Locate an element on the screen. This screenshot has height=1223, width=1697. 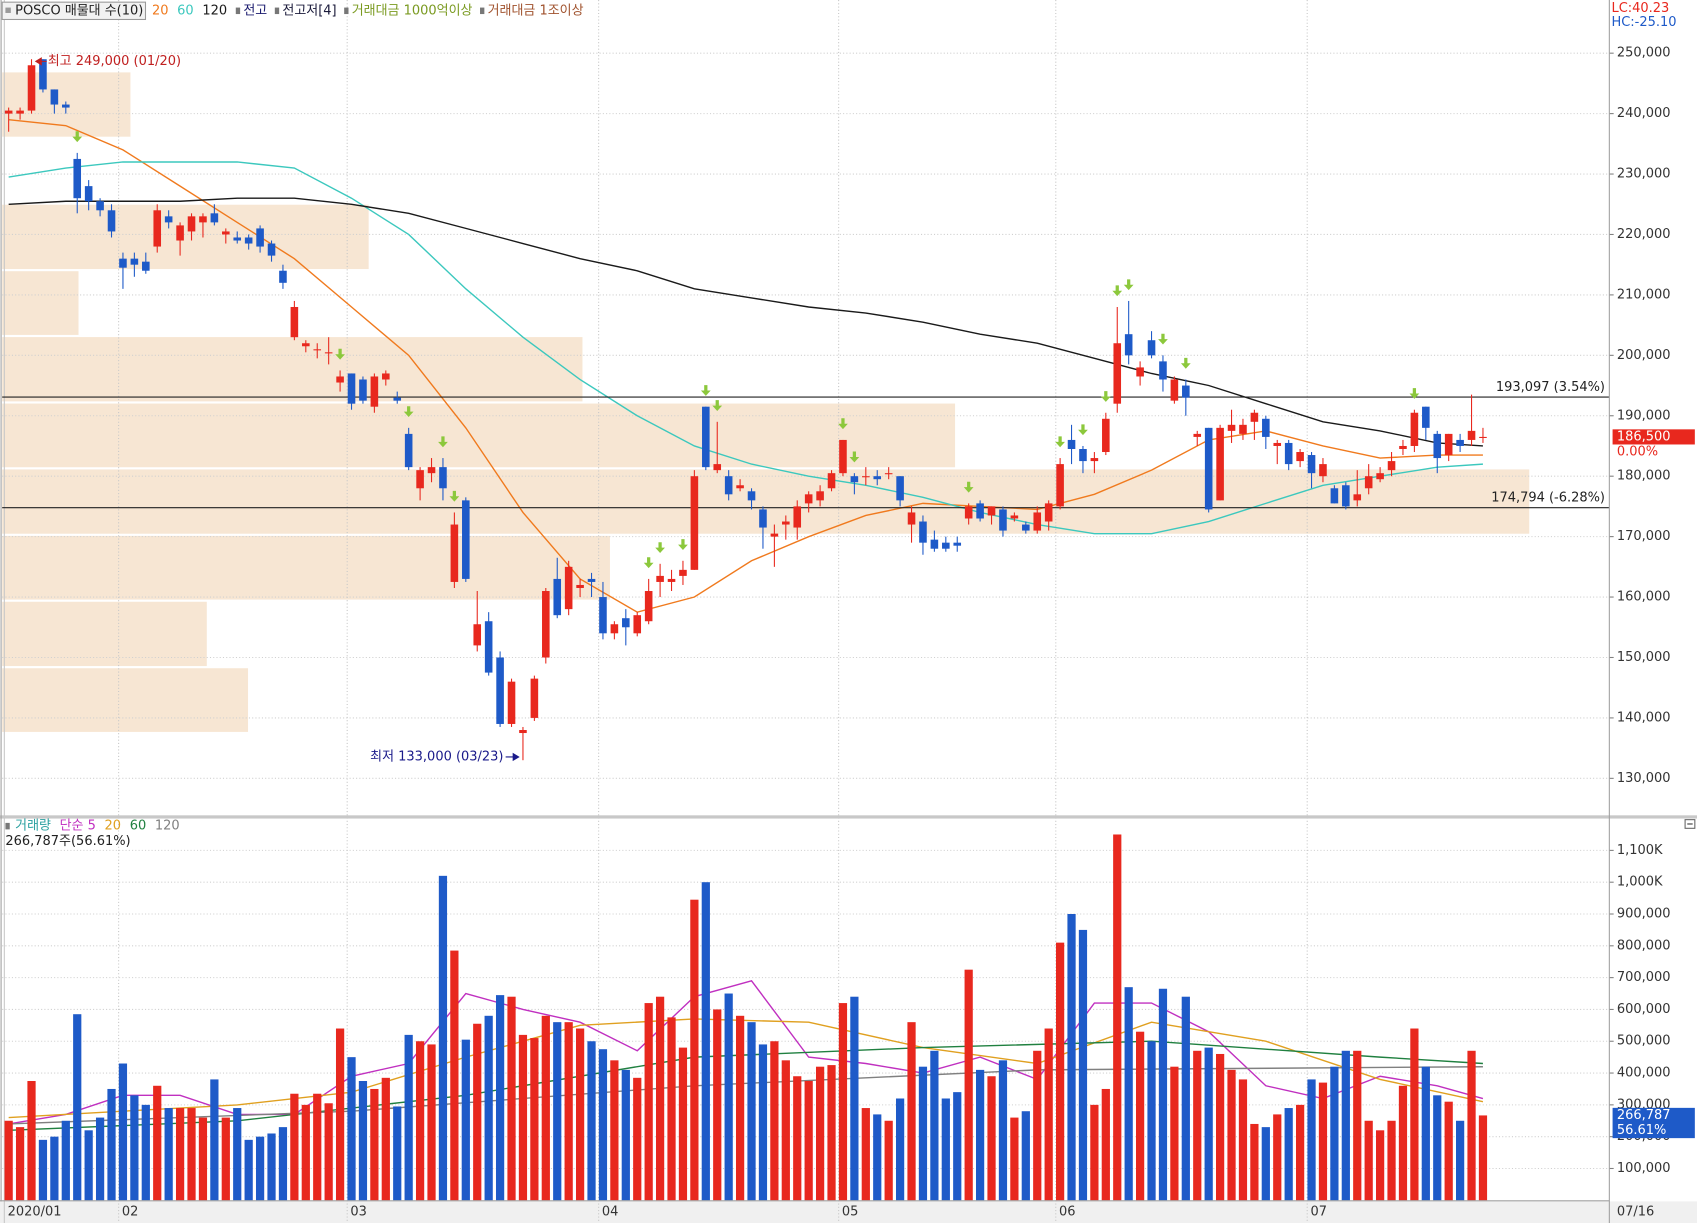
x-tick-label: 07 is located at coordinates (1318, 1212).